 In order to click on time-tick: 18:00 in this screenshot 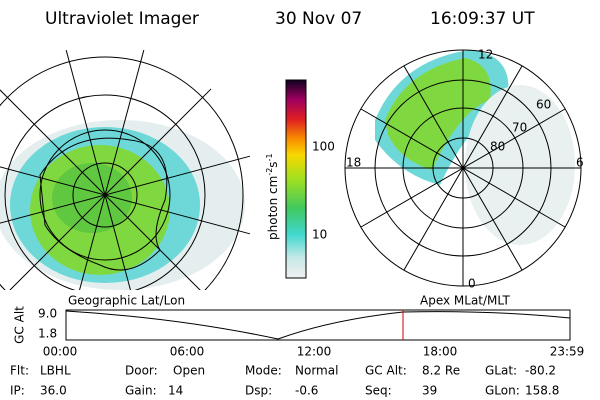, I will do `click(440, 352)`.